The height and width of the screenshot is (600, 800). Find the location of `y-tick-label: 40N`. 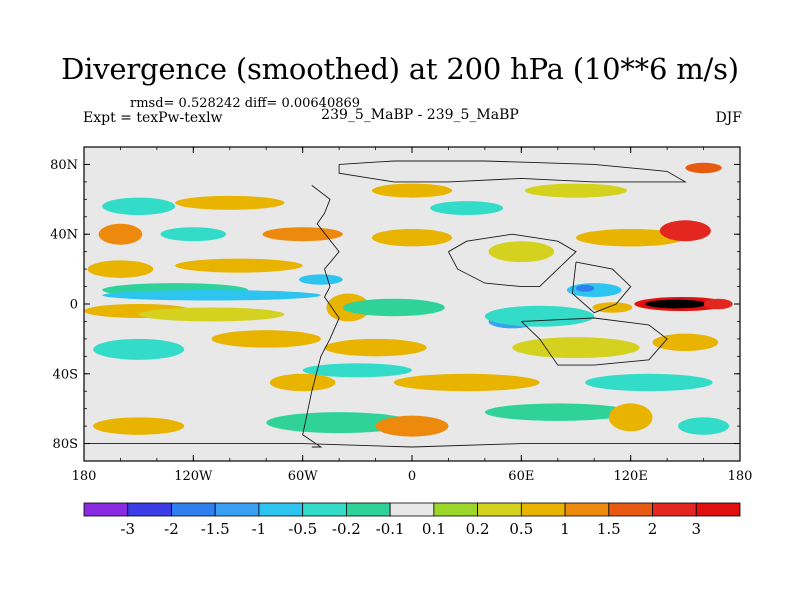

y-tick-label: 40N is located at coordinates (64, 235).